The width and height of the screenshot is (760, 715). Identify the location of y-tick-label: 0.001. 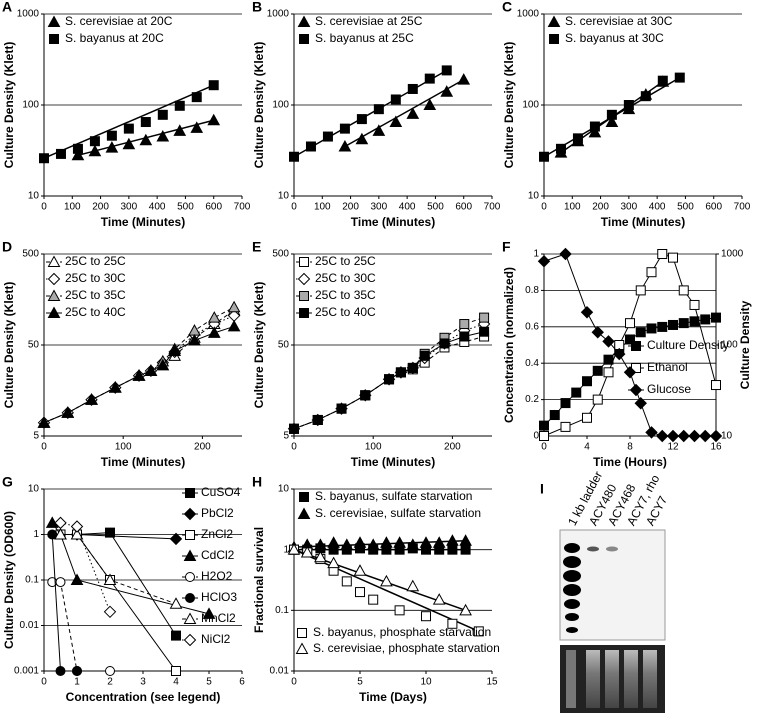
(26, 671).